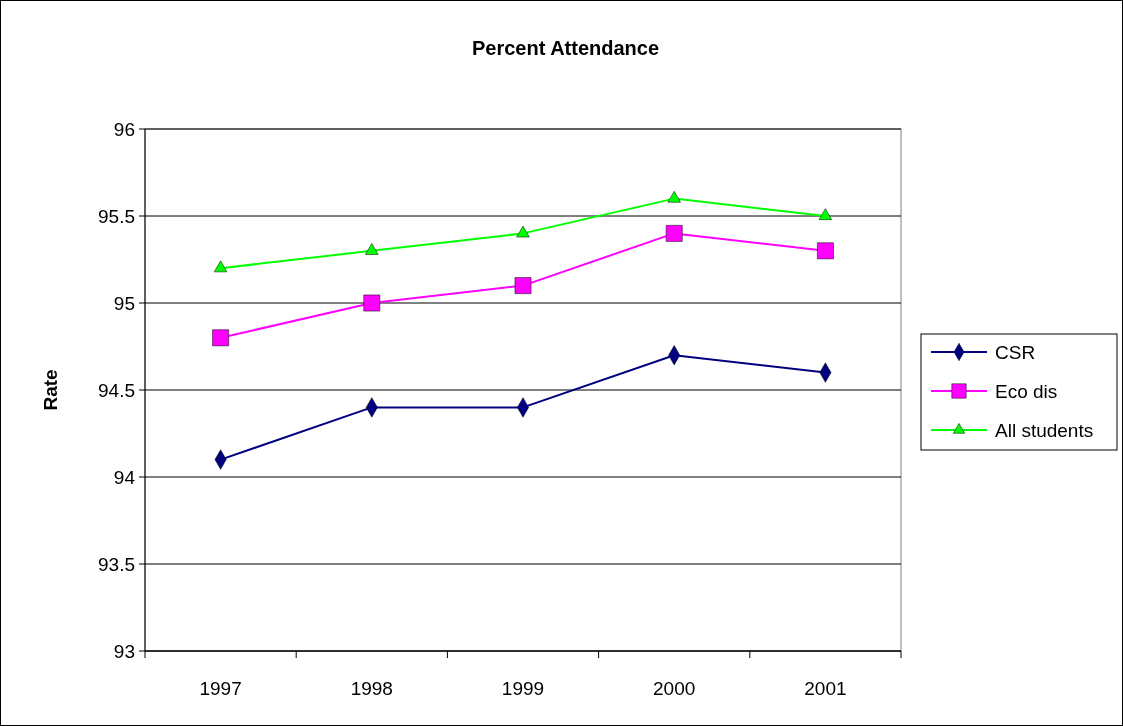  What do you see at coordinates (124, 129) in the screenshot?
I see `y-tick-label: 96` at bounding box center [124, 129].